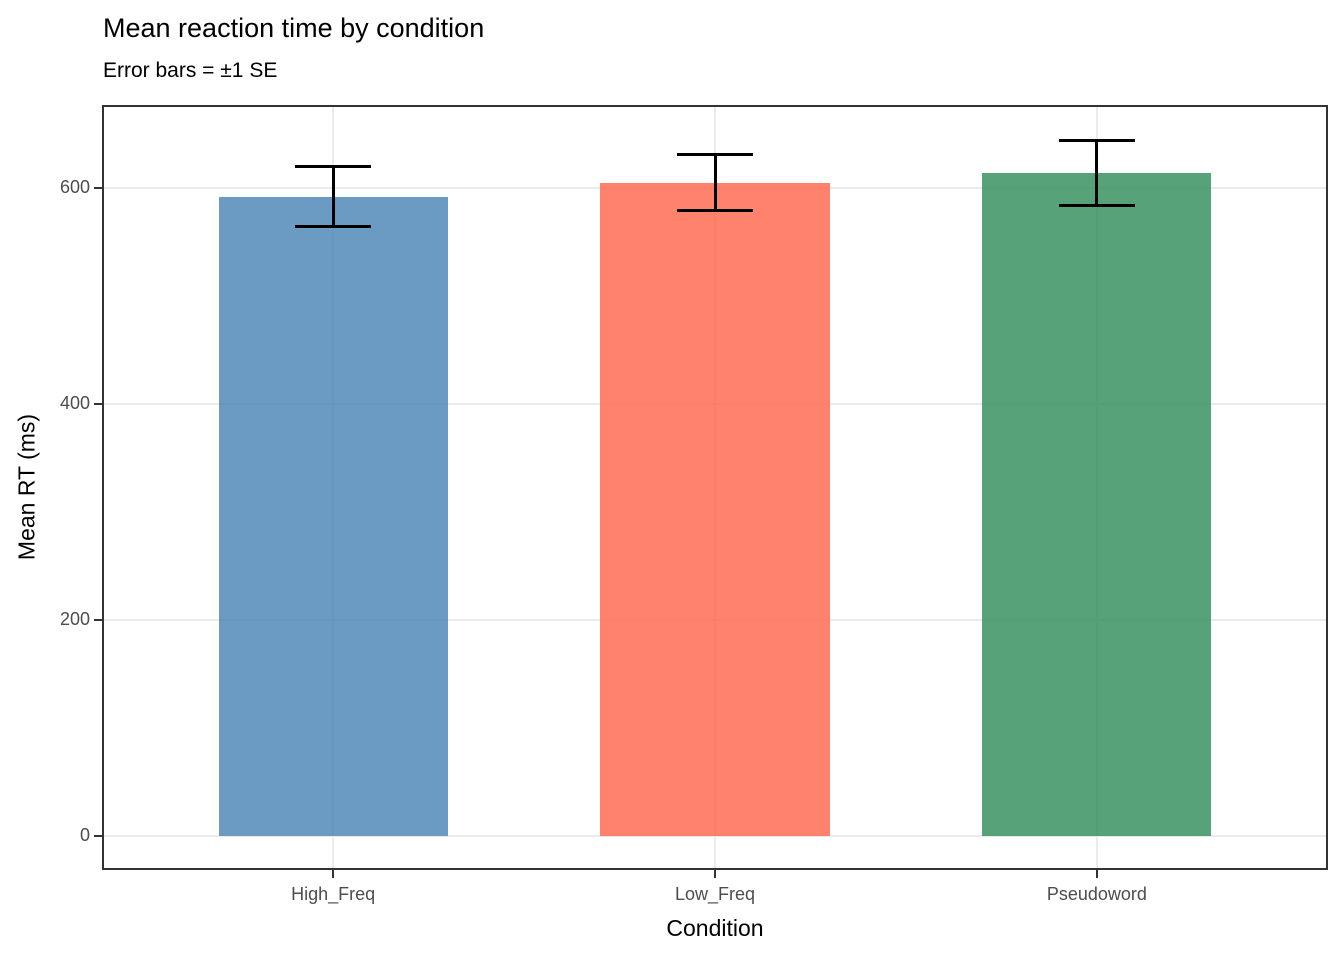 This screenshot has width=1344, height=960. Describe the element at coordinates (715, 928) in the screenshot. I see `x-axis-title: Condition` at that location.